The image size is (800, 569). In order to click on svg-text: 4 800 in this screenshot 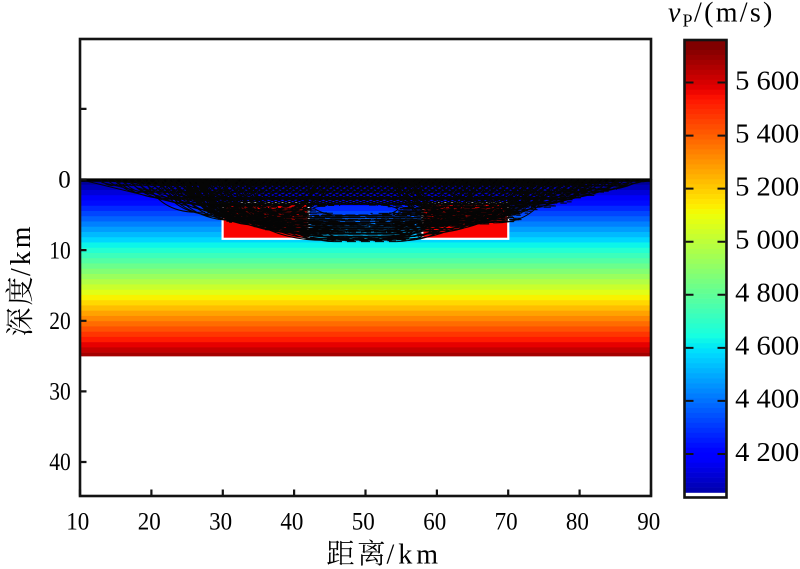, I will do `click(767, 293)`.